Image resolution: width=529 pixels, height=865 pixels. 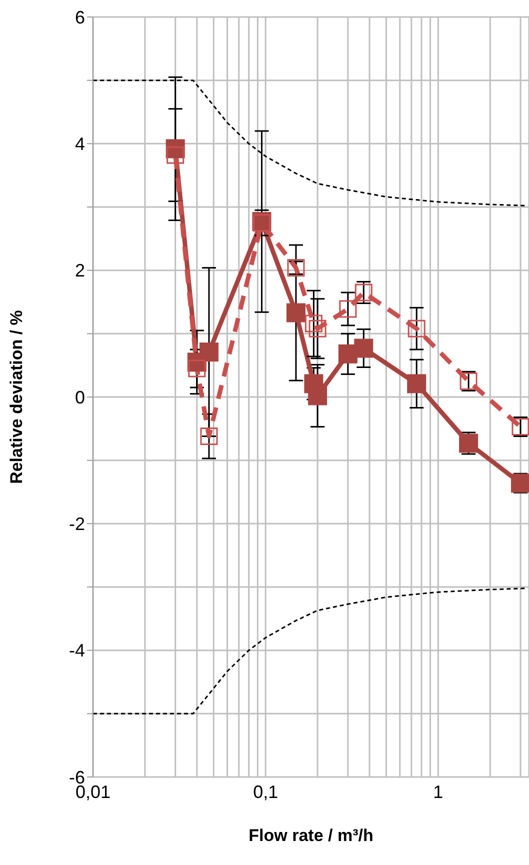 What do you see at coordinates (79, 17) in the screenshot?
I see `y-tick-label: 6` at bounding box center [79, 17].